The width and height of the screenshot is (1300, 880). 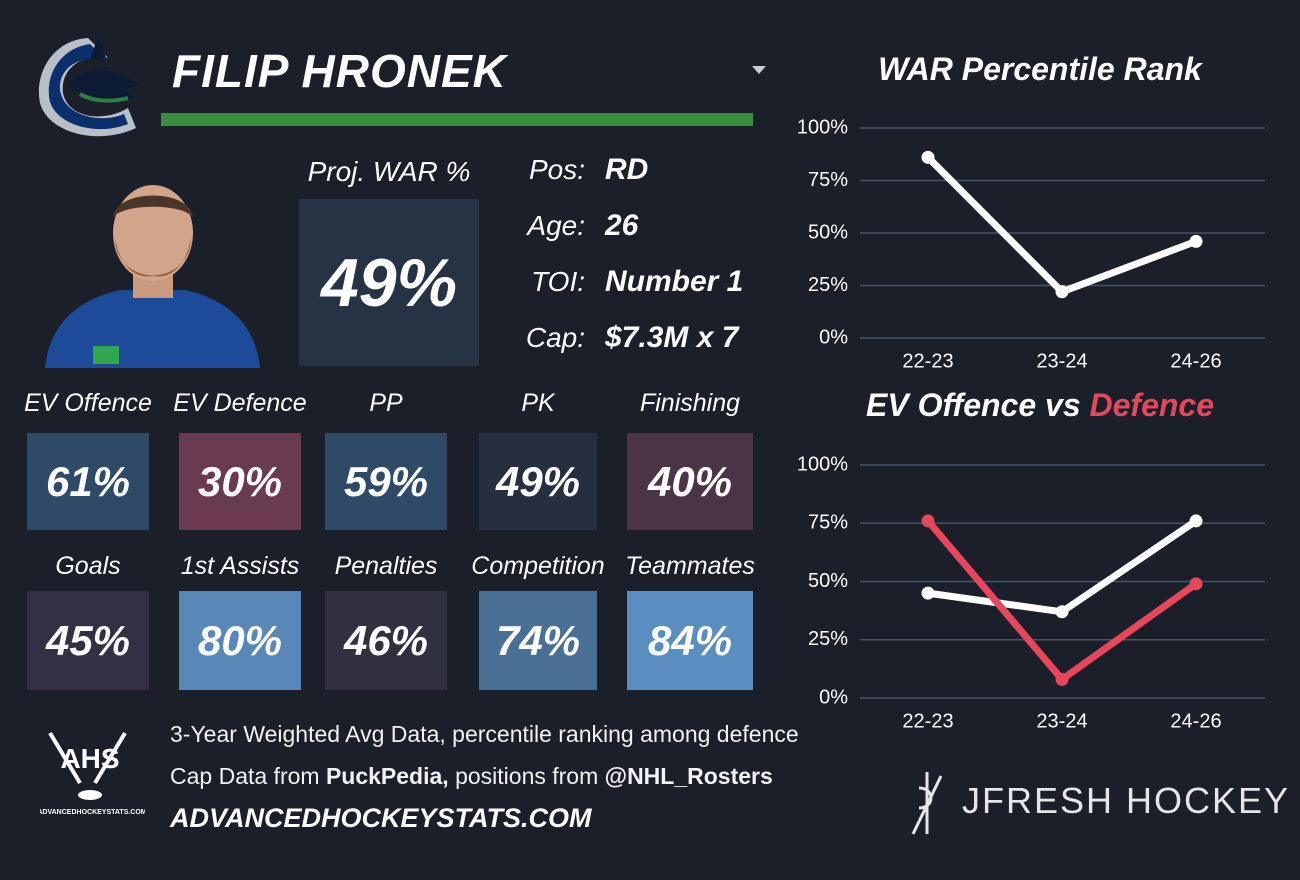 I want to click on tile-label: Teammates, so click(x=690, y=566).